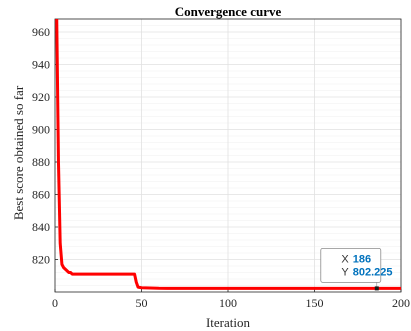 The height and width of the screenshot is (331, 411). I want to click on y-tick-label: 940, so click(41, 65).